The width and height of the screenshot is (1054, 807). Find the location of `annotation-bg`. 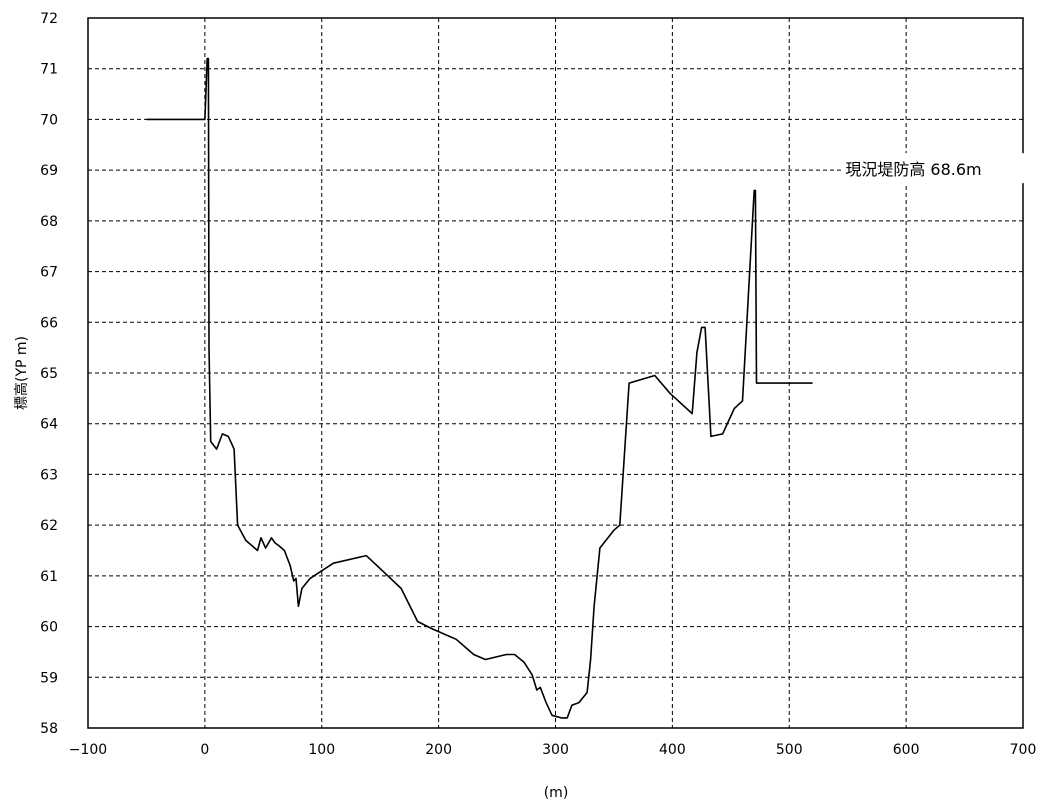

annotation-bg is located at coordinates (936, 168).